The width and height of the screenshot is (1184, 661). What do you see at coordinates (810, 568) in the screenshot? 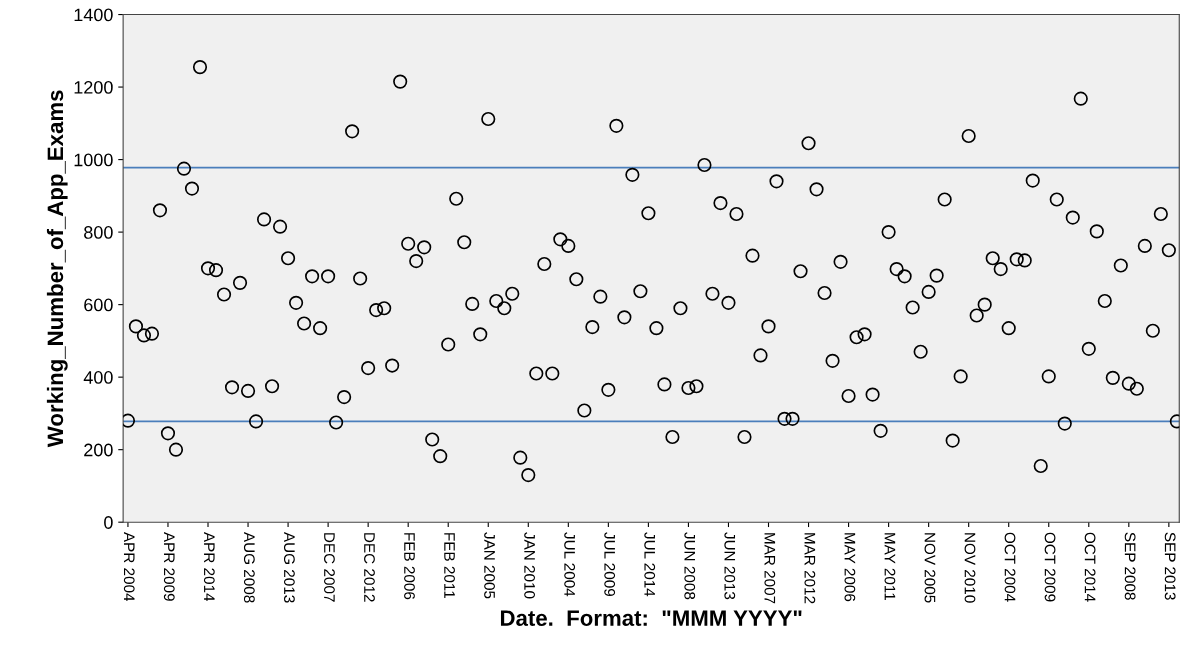
I see `x-tick-label: MAR 2012` at bounding box center [810, 568].